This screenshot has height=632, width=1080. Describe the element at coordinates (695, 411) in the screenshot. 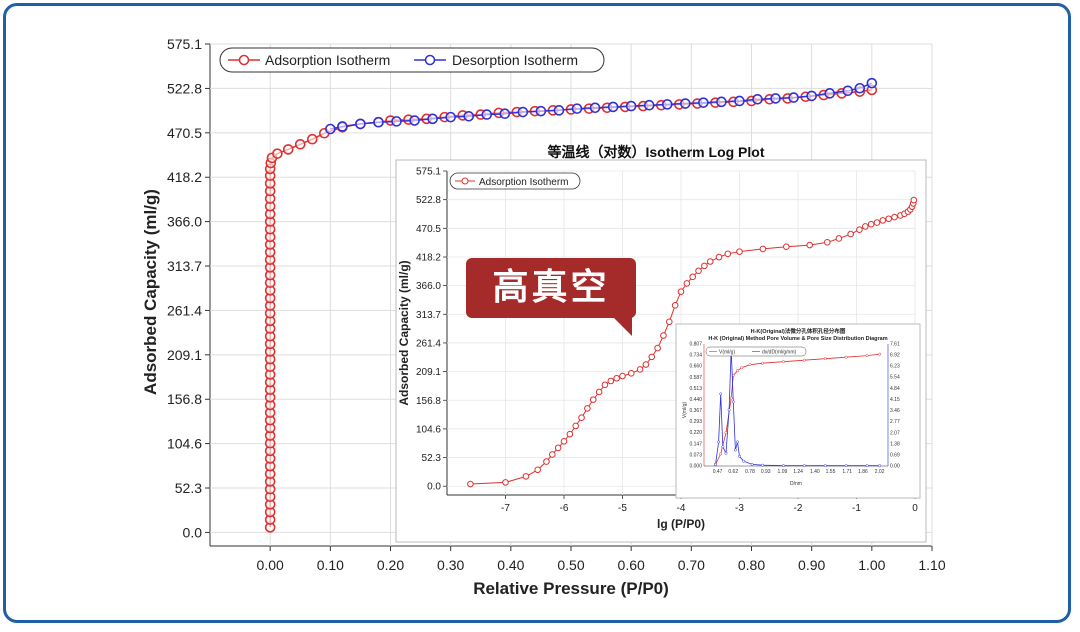

I see `nested-y-tick-label: 0.367` at that location.